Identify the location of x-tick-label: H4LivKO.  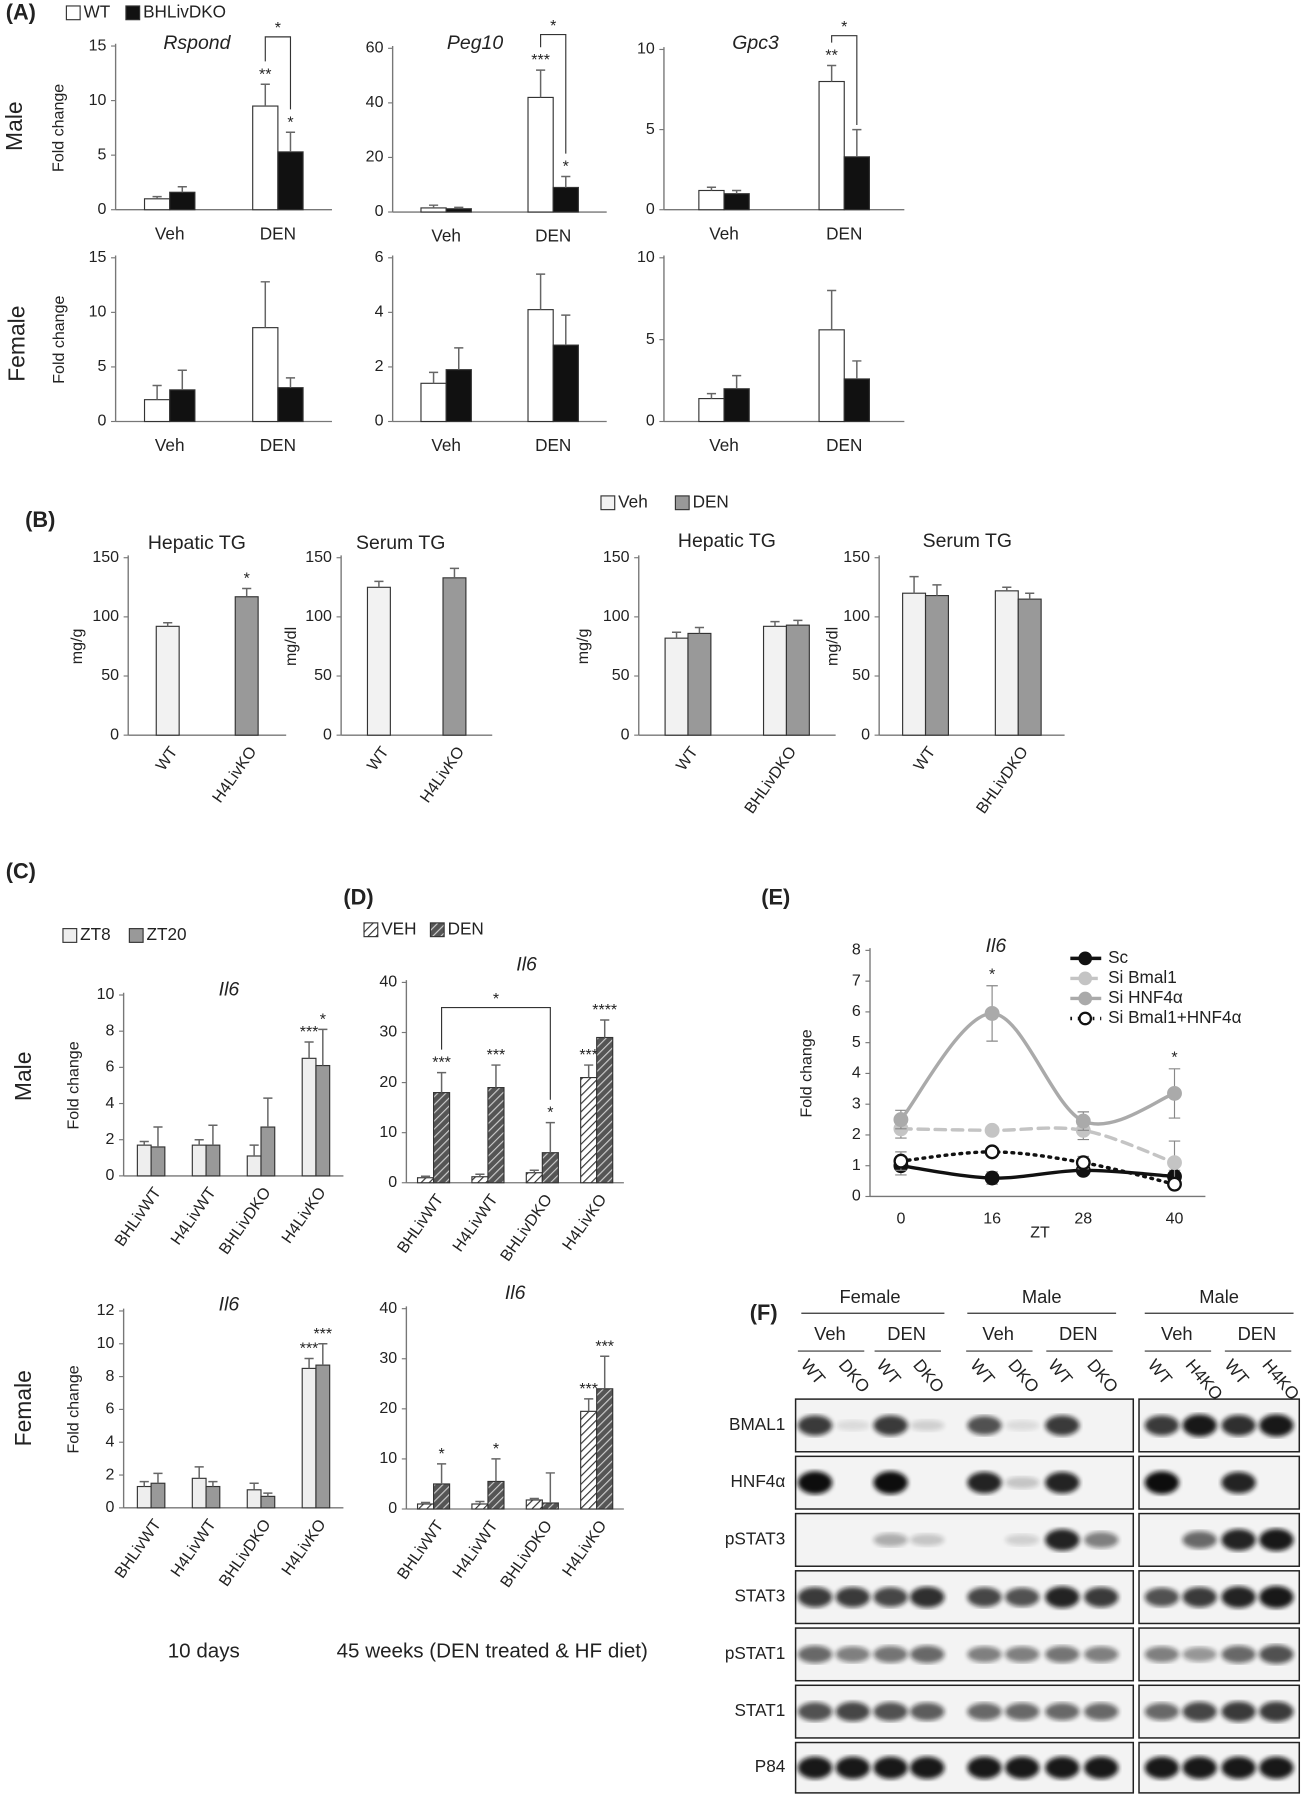
(304, 1215).